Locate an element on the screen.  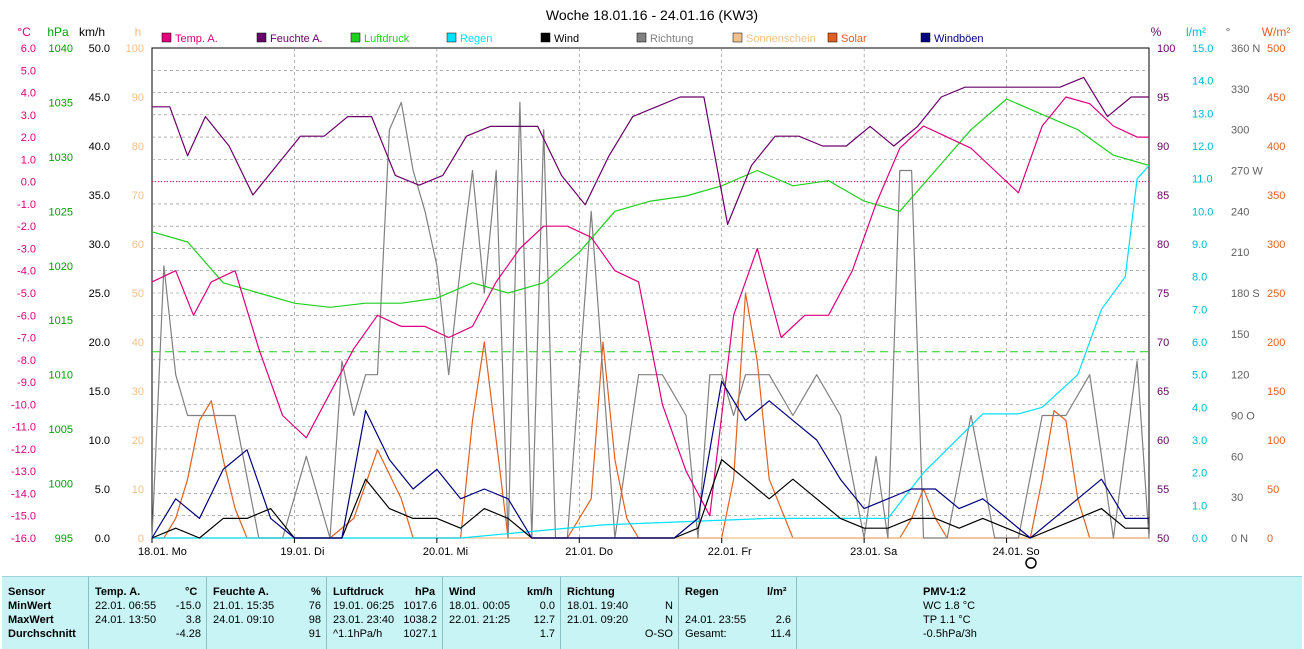
sunshine-axis-tick: 70 is located at coordinates (138, 196).